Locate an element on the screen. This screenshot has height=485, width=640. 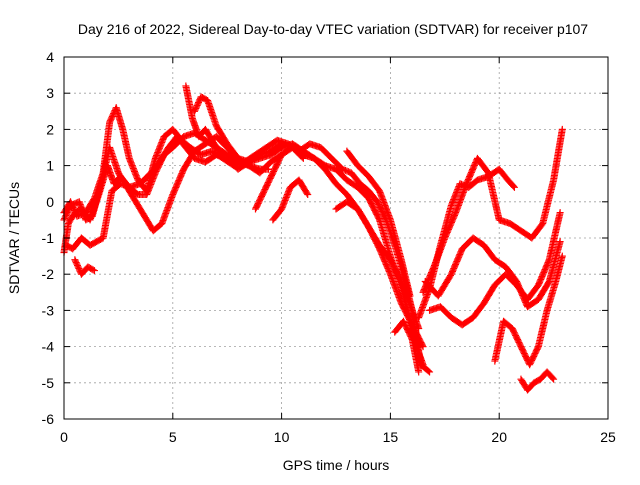
y-tick-label: -3 is located at coordinates (48, 310).